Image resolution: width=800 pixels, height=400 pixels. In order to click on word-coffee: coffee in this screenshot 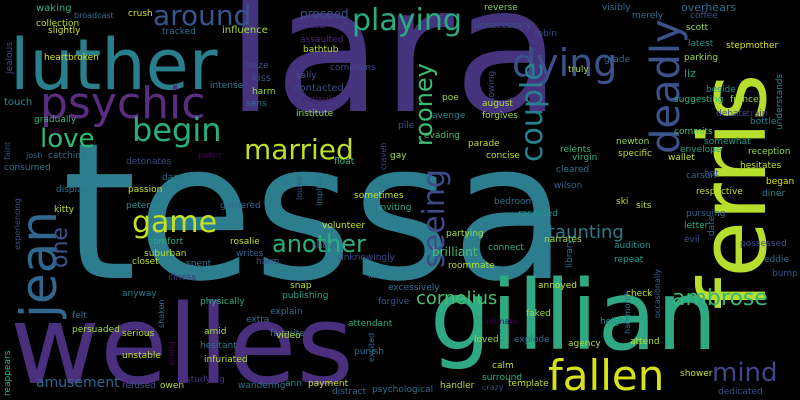, I will do `click(704, 16)`.